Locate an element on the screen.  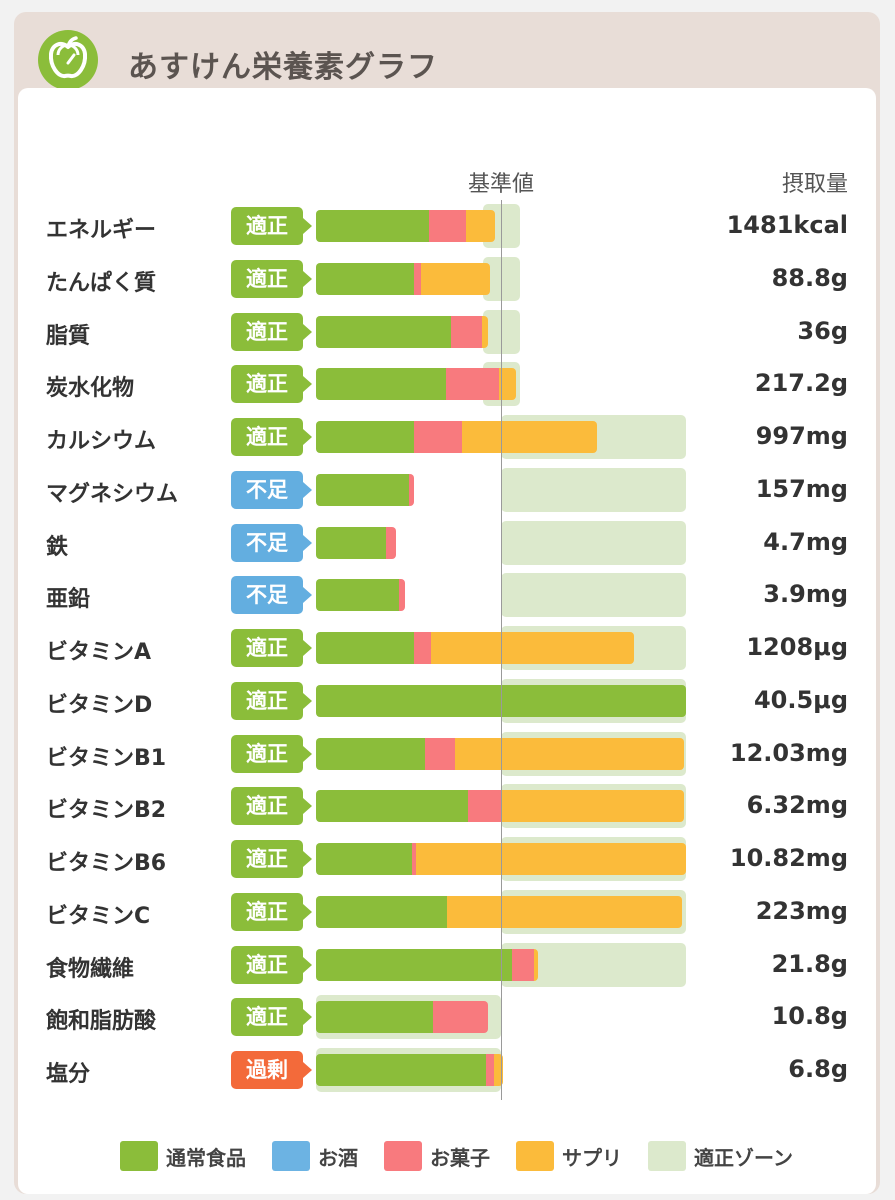
intake-value: 40.5μg is located at coordinates (800, 699).